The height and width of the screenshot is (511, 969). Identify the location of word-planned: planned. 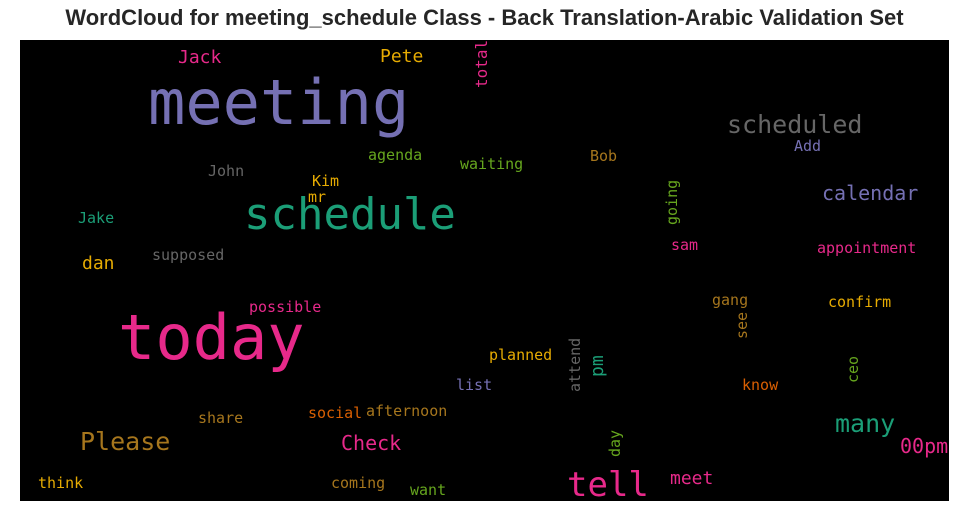
(520, 355).